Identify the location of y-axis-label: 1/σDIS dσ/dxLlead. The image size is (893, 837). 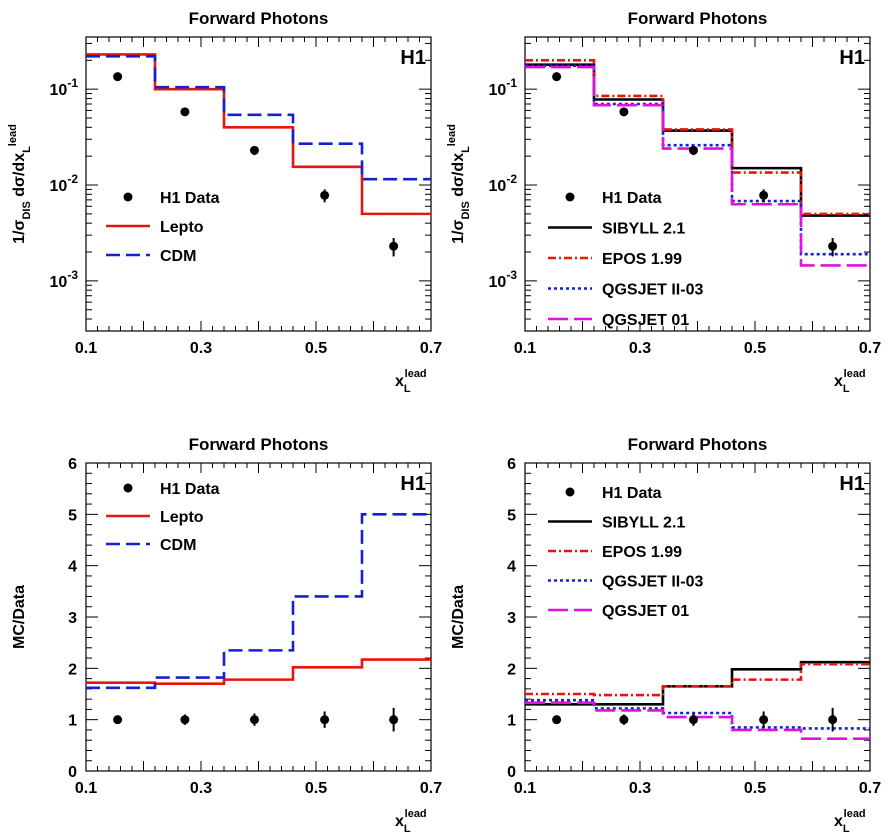
(459, 184).